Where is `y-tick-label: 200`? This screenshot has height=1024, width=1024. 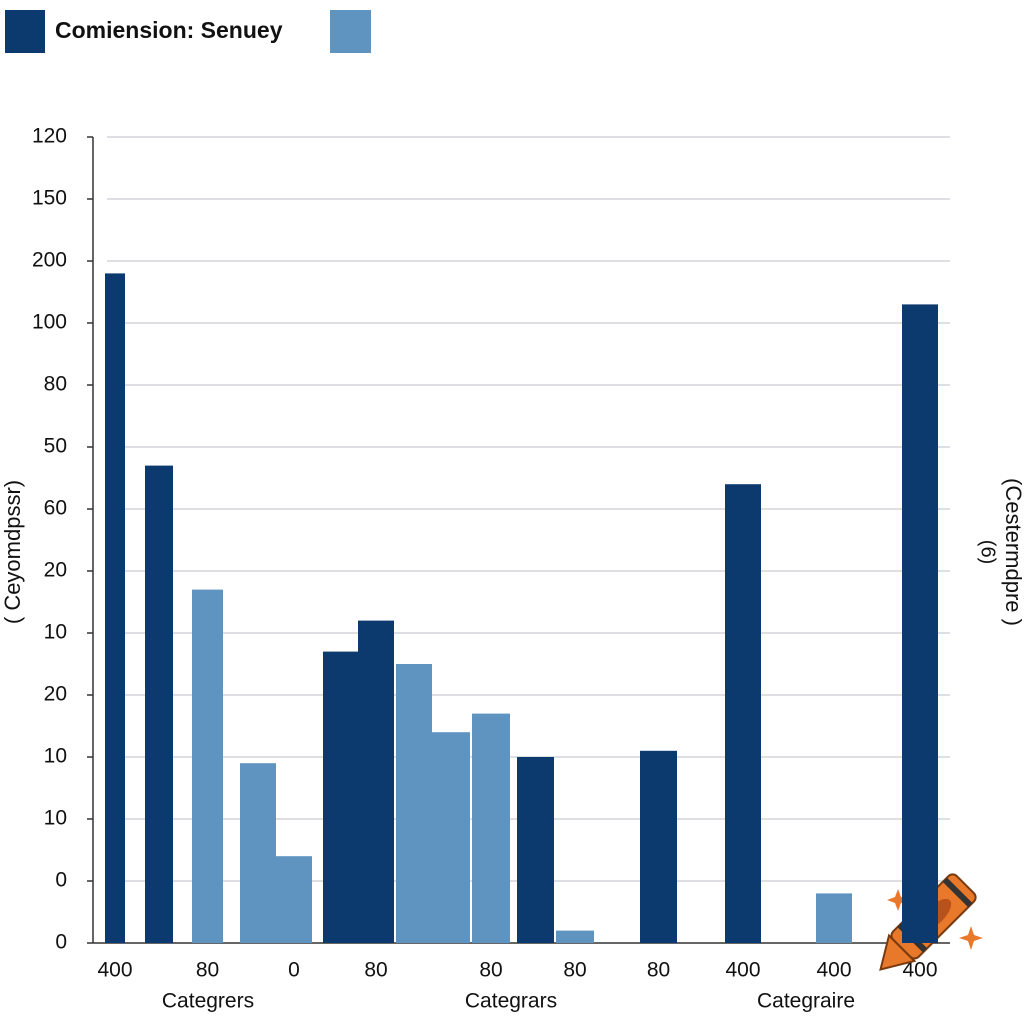 y-tick-label: 200 is located at coordinates (49, 260).